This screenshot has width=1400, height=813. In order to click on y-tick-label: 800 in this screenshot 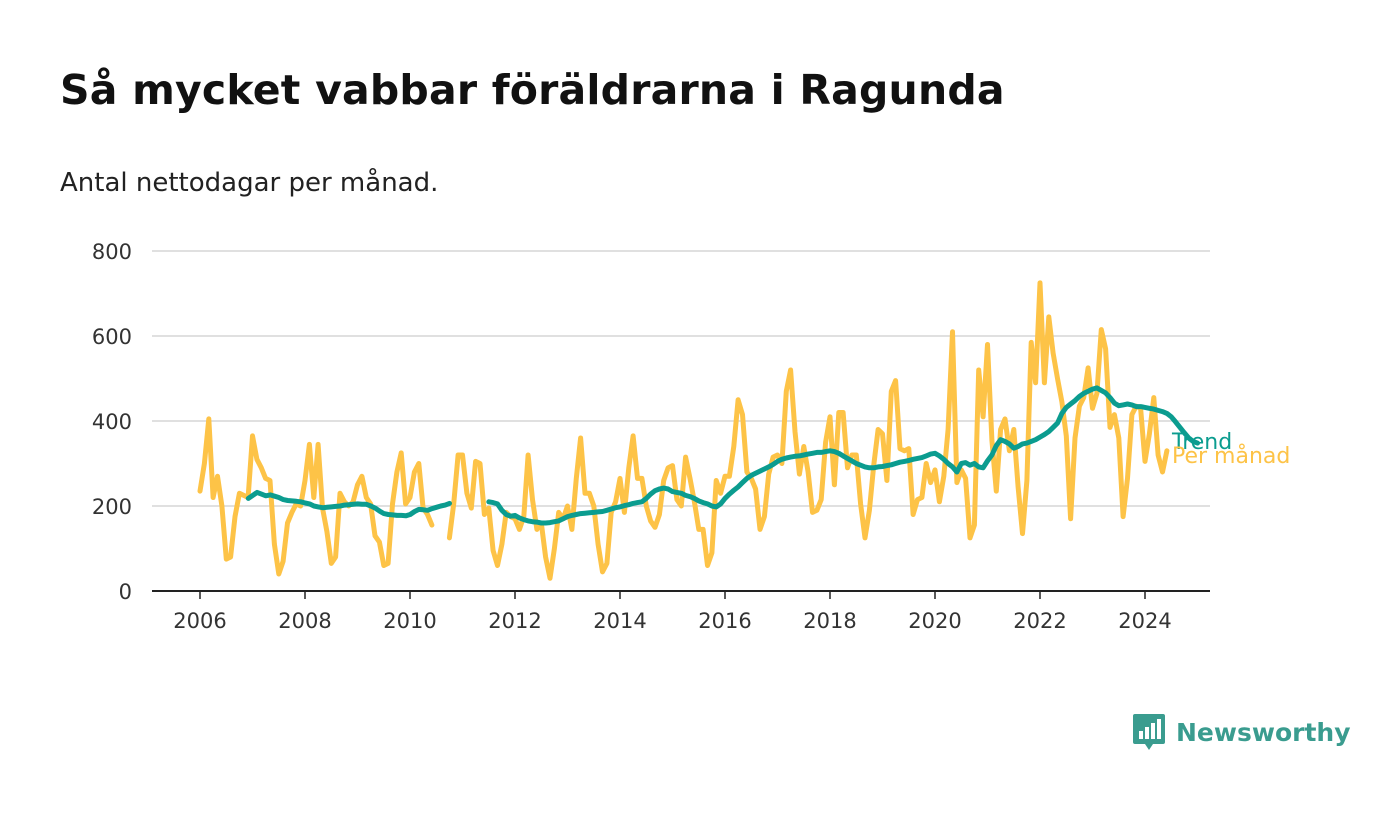, I will do `click(112, 252)`.